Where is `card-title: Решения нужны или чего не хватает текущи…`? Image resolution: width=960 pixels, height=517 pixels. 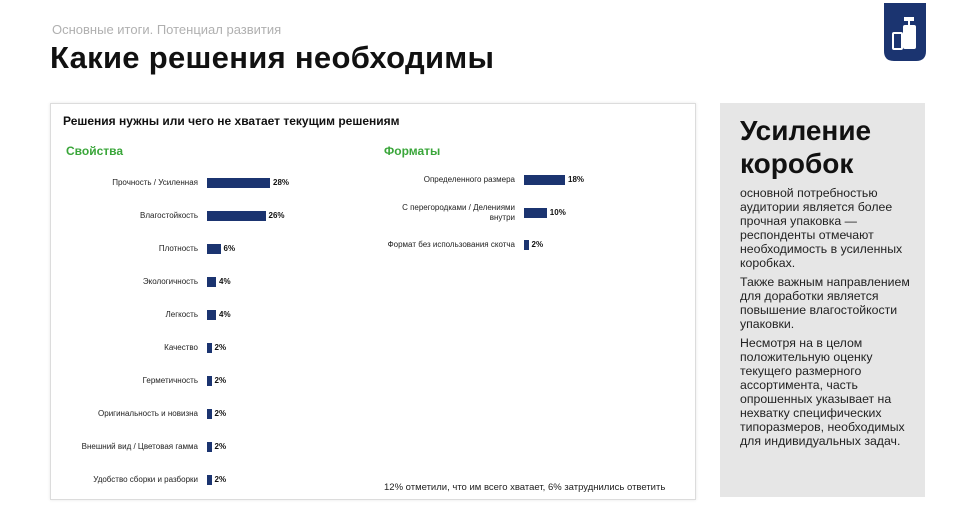 card-title: Решения нужны или чего не хватает текущи… is located at coordinates (231, 121).